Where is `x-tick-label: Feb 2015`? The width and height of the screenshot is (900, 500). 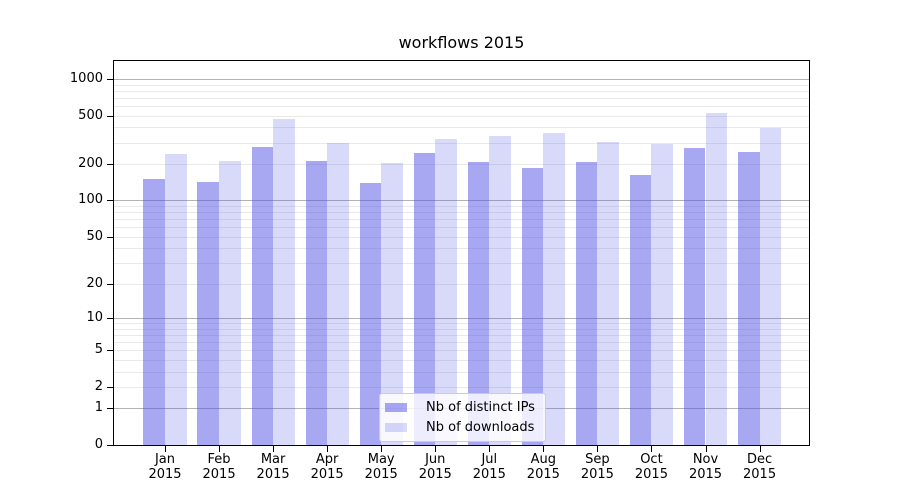
x-tick-label: Feb 2015 is located at coordinates (219, 467).